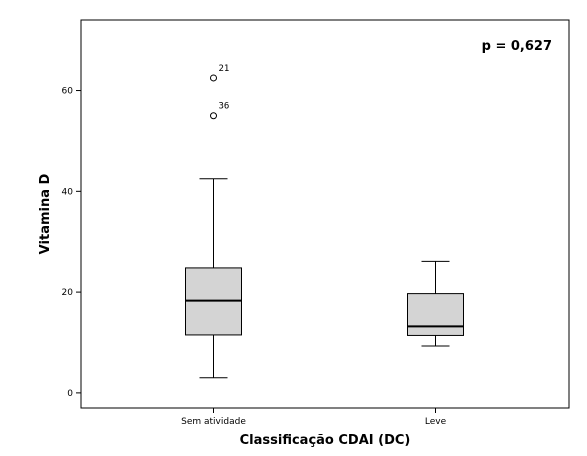 This screenshot has width=587, height=456. I want to click on y-tick-label: 60, so click(68, 92).